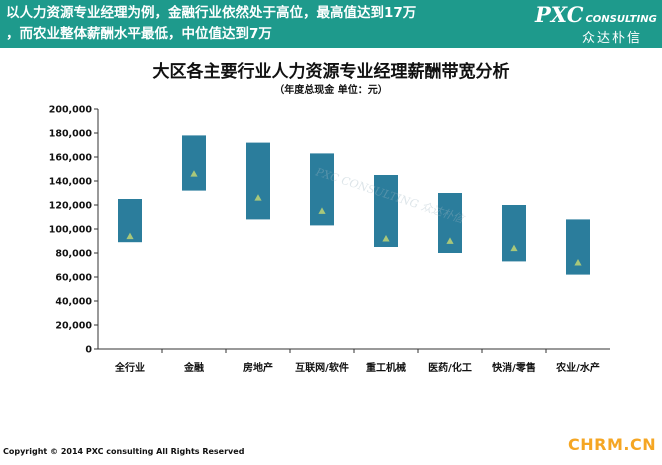  What do you see at coordinates (331, 72) in the screenshot?
I see `chart-title: 大区各主要行业人力资源专业经理薪酬带宽分析` at bounding box center [331, 72].